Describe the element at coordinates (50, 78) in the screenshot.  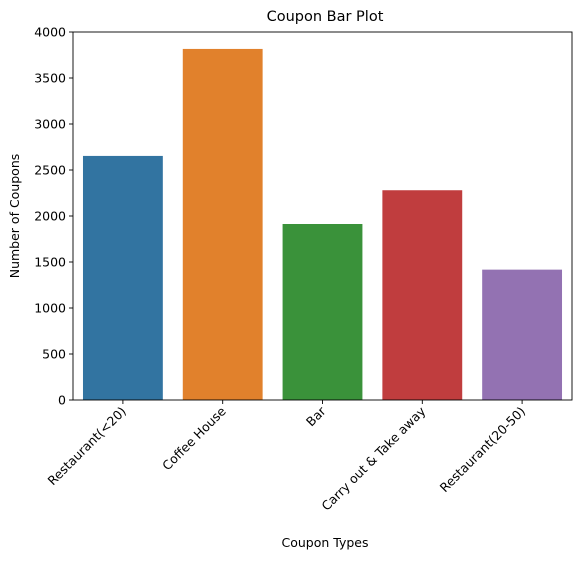
I see `y-tick-label: 3500` at that location.